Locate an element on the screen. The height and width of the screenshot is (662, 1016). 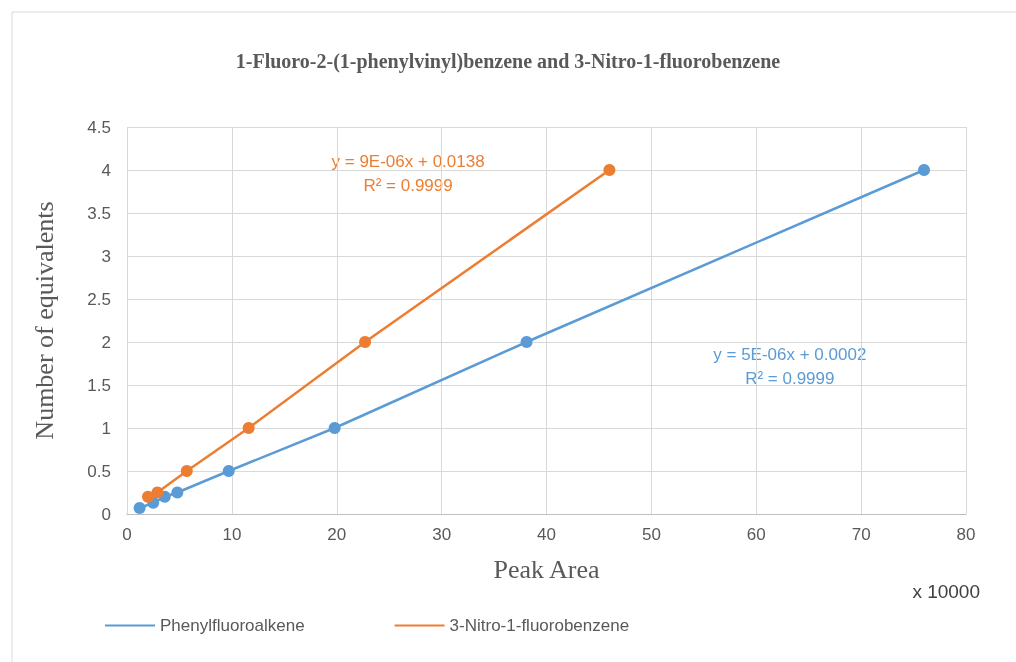
x-axis-title: Peak Area is located at coordinates (547, 569).